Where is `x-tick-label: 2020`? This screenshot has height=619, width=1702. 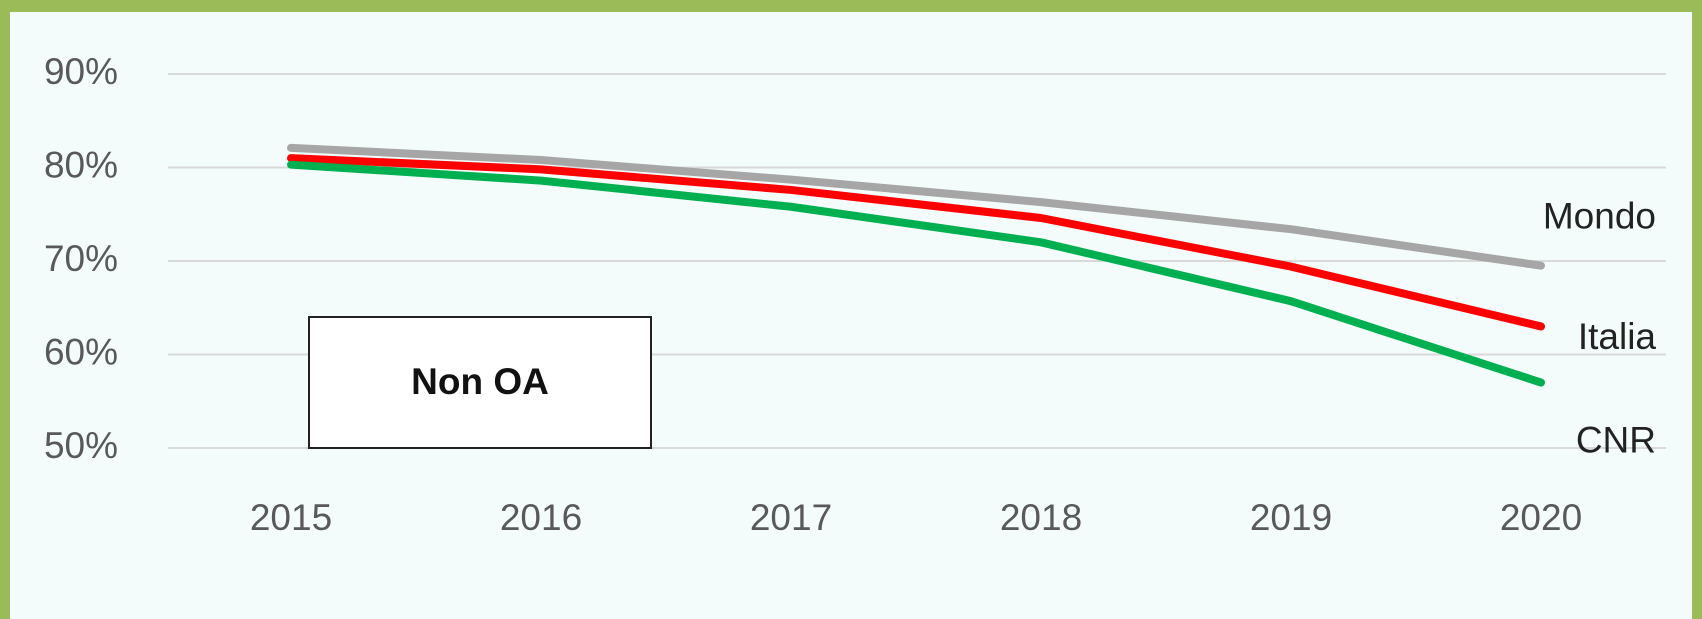 x-tick-label: 2020 is located at coordinates (1541, 517).